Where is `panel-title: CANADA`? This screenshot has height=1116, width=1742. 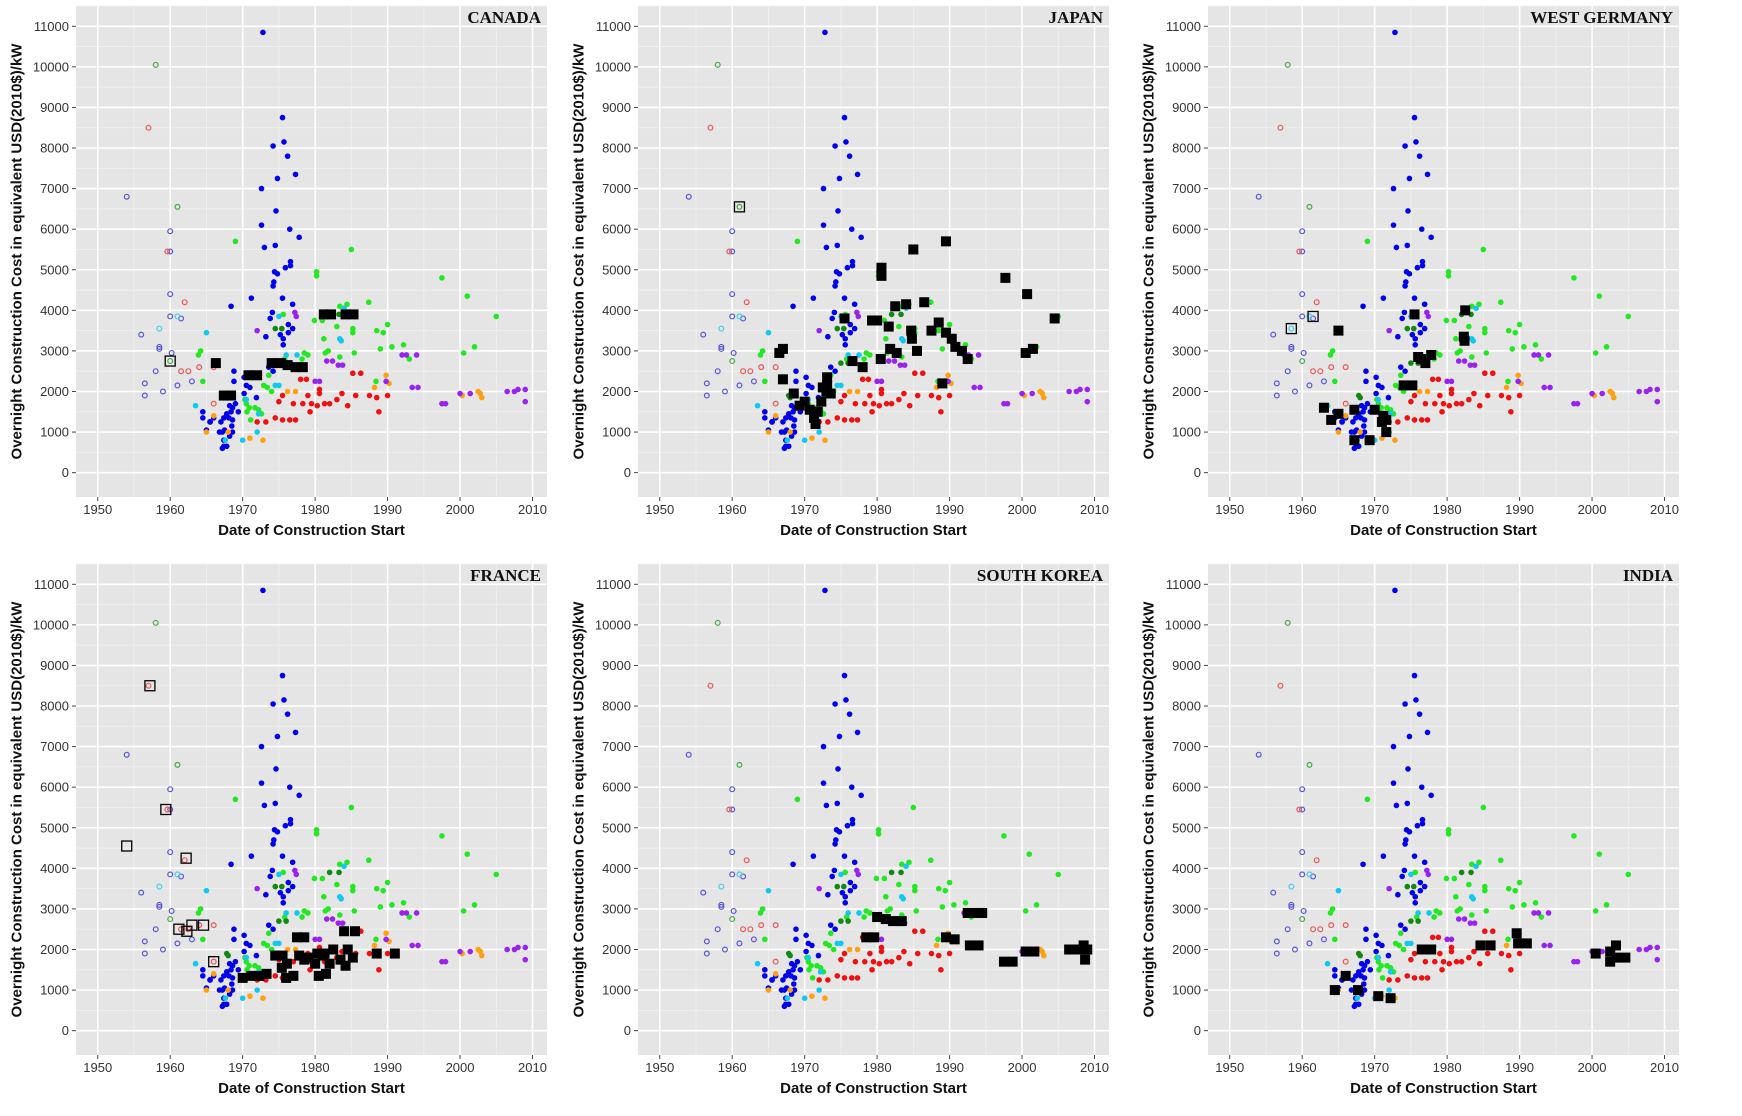 panel-title: CANADA is located at coordinates (504, 17).